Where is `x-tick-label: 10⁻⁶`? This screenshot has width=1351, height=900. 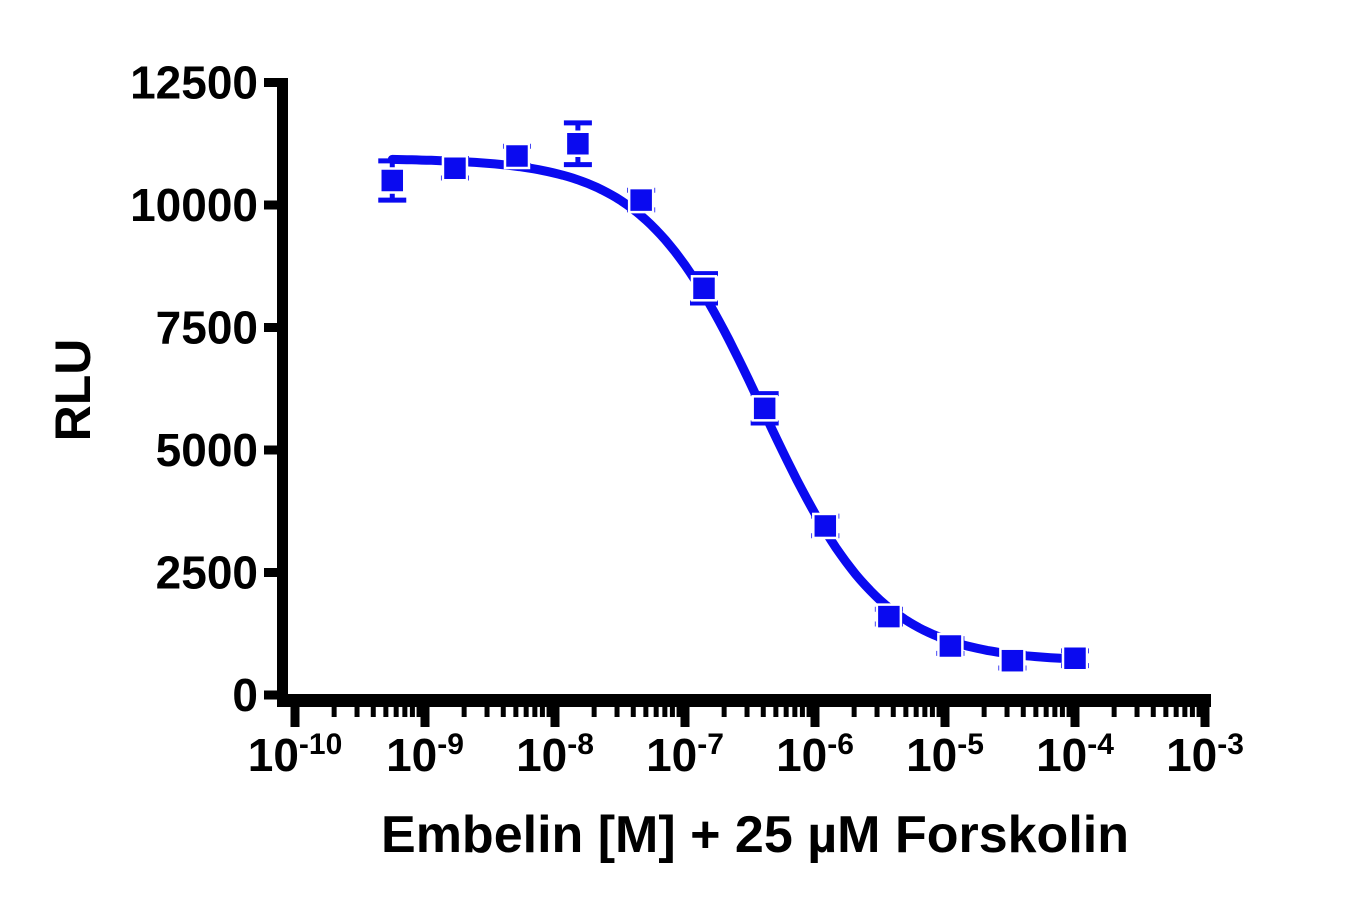 x-tick-label: 10⁻⁶ is located at coordinates (815, 754).